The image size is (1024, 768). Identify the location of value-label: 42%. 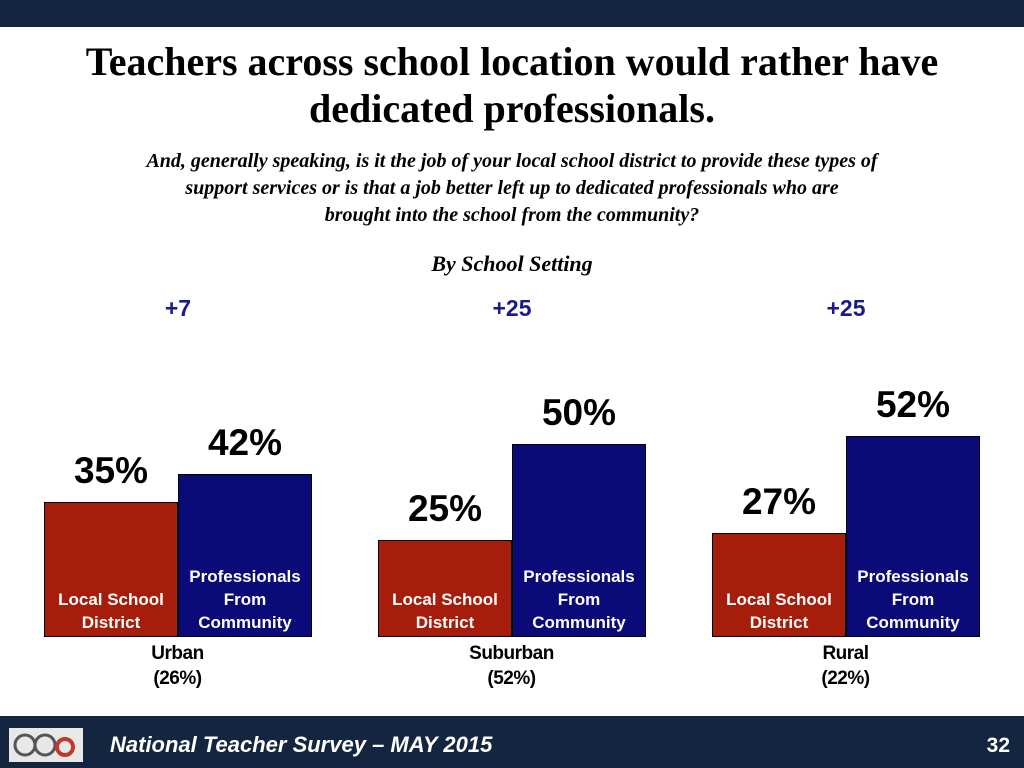
(245, 443).